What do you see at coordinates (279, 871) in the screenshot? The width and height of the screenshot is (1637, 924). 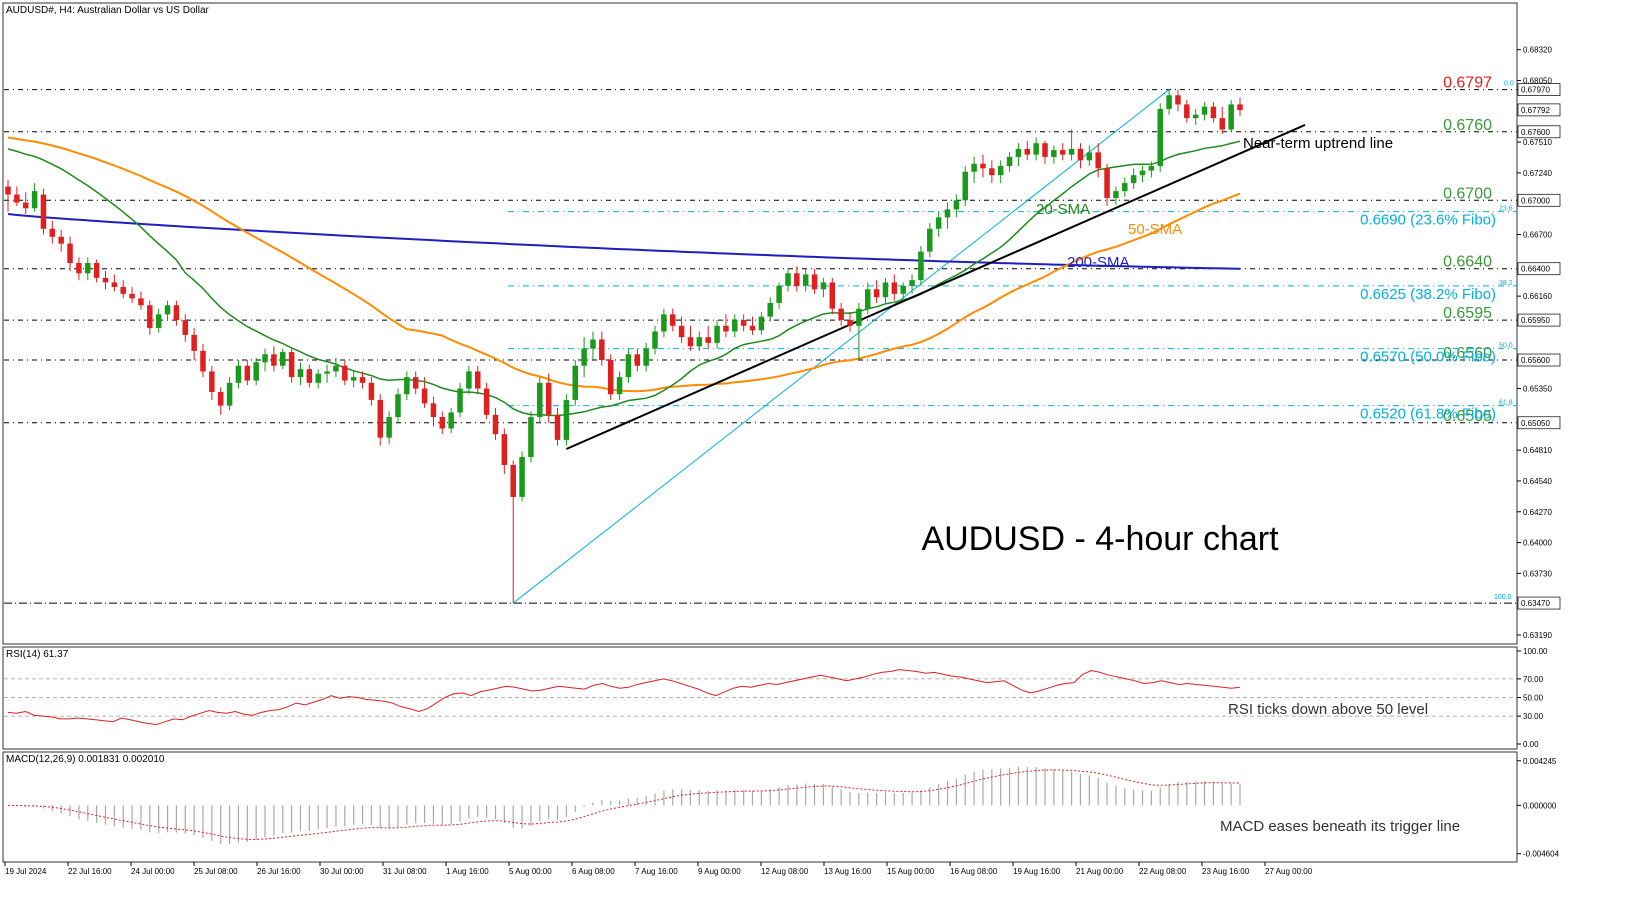 I see `time-tick-label: 26 Jul 16:00` at bounding box center [279, 871].